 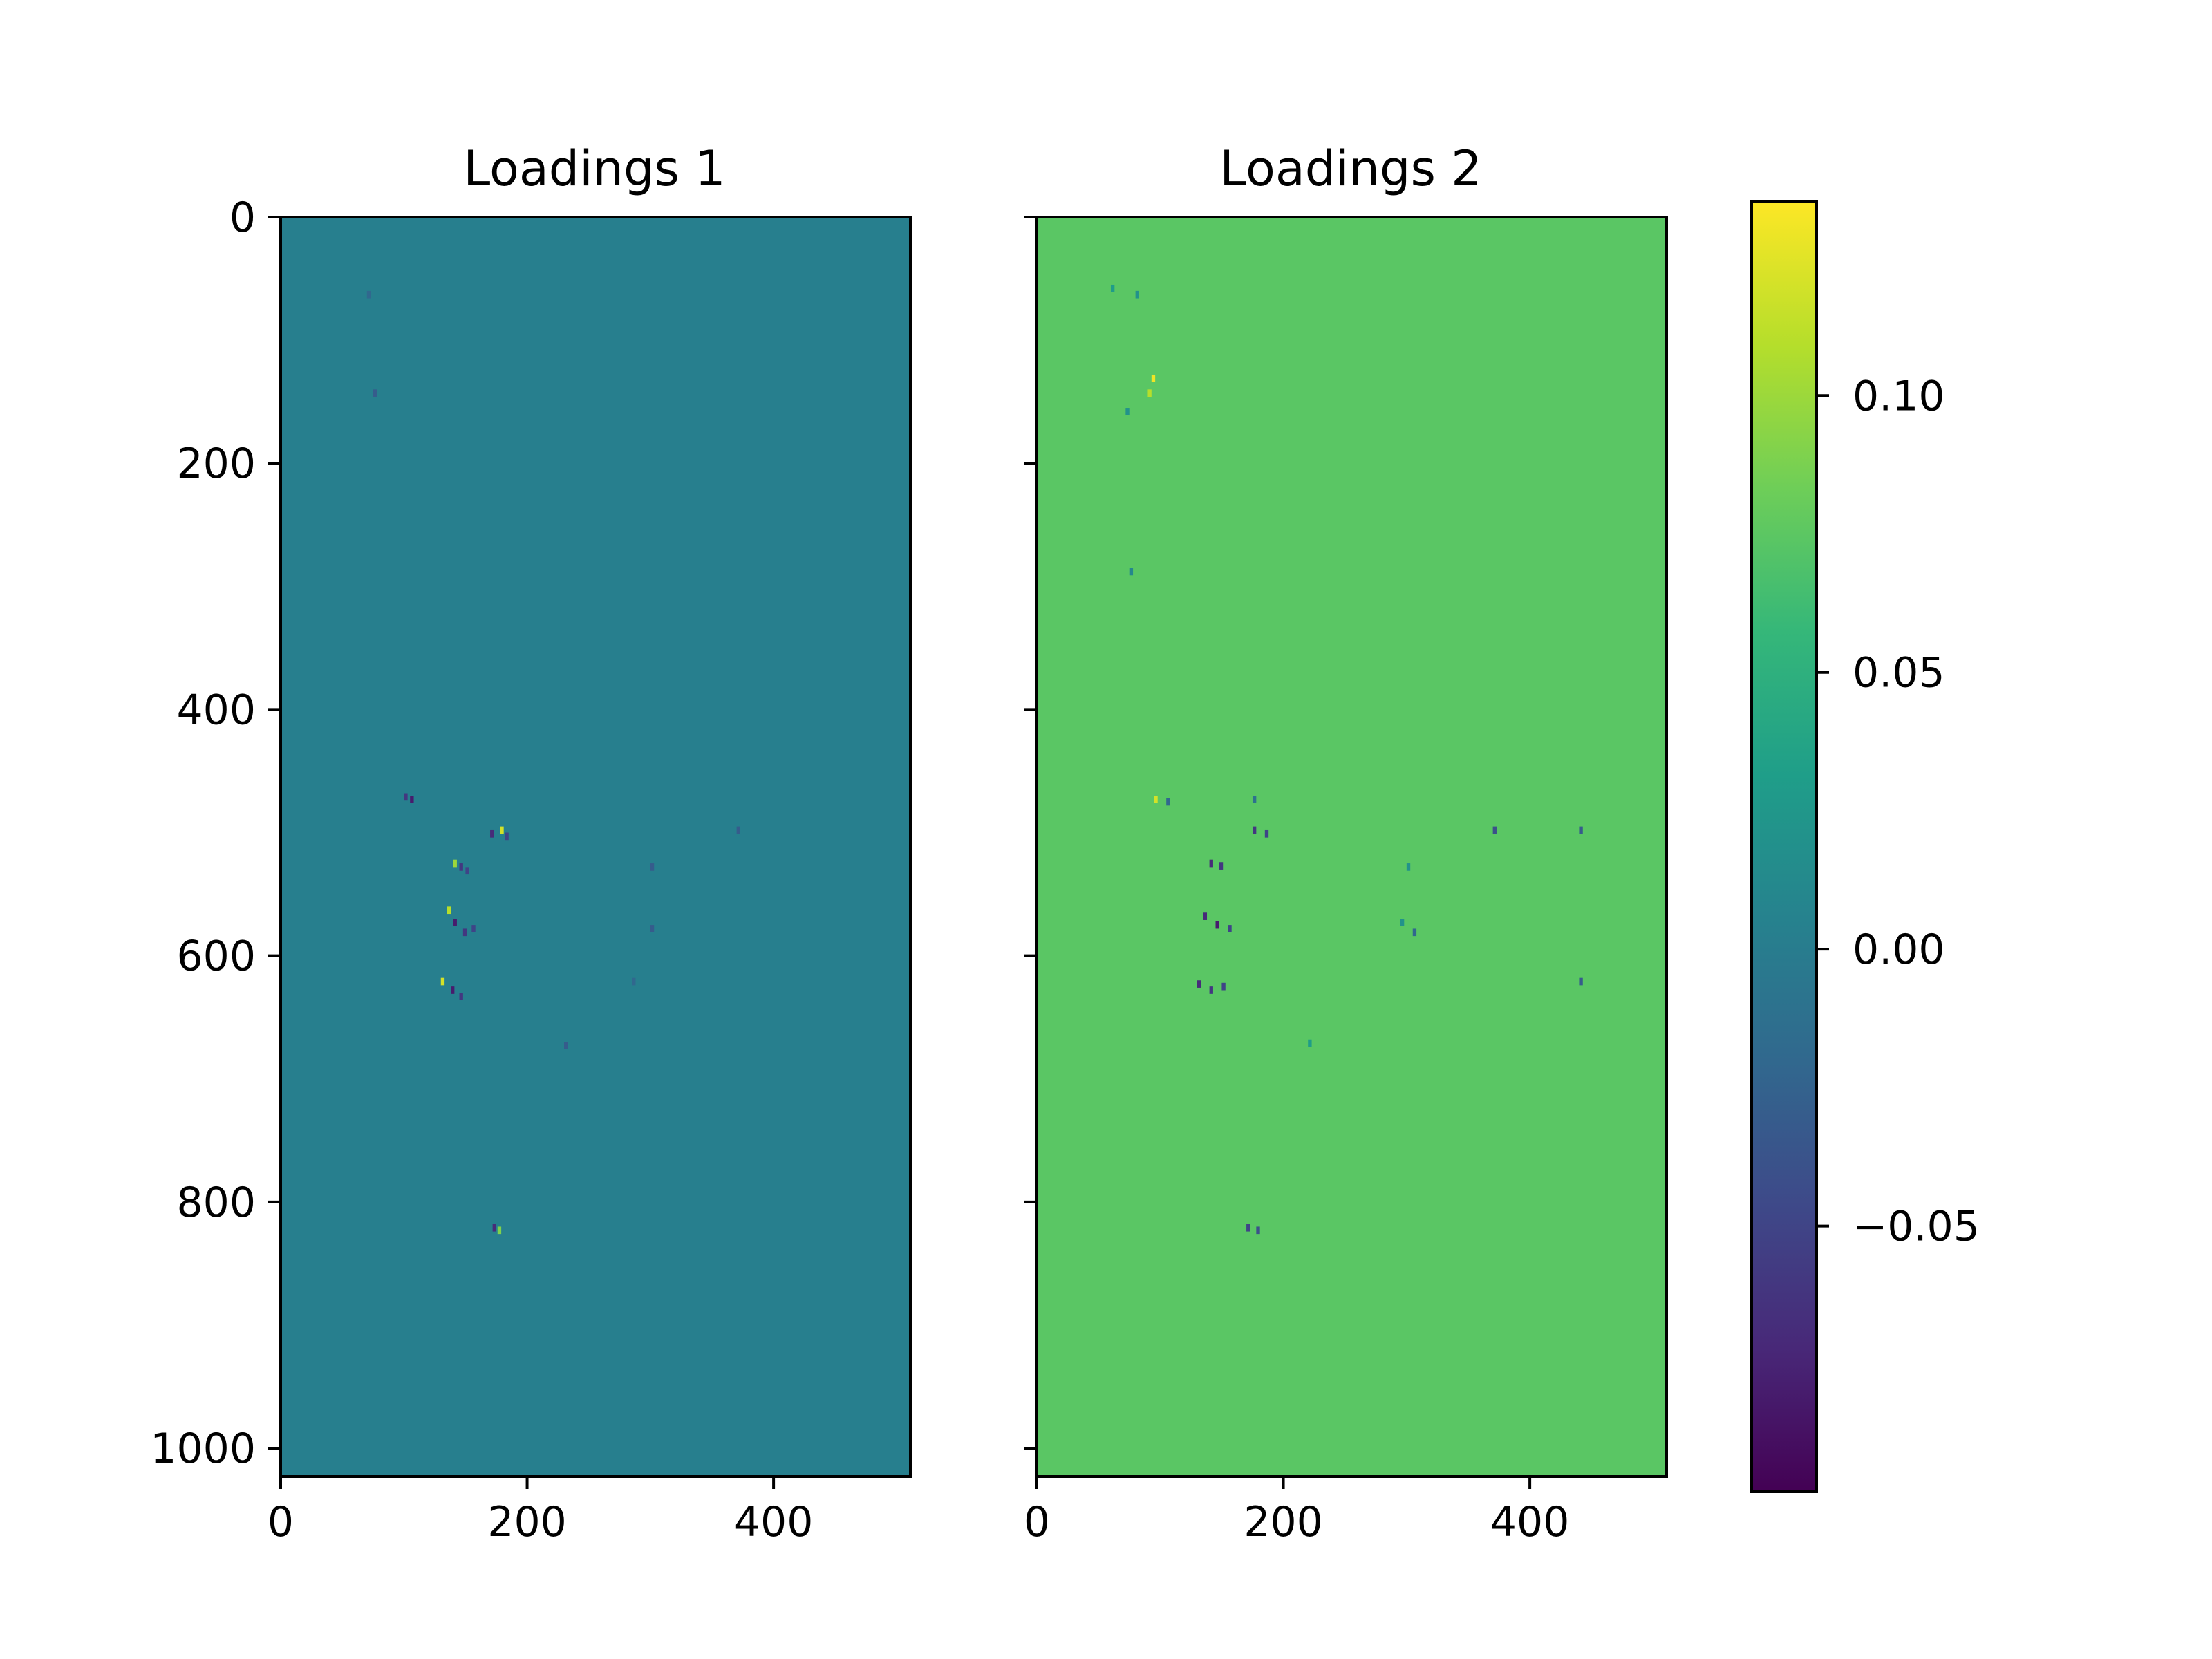 I want to click on colorbar-gradient, so click(x=1784, y=847).